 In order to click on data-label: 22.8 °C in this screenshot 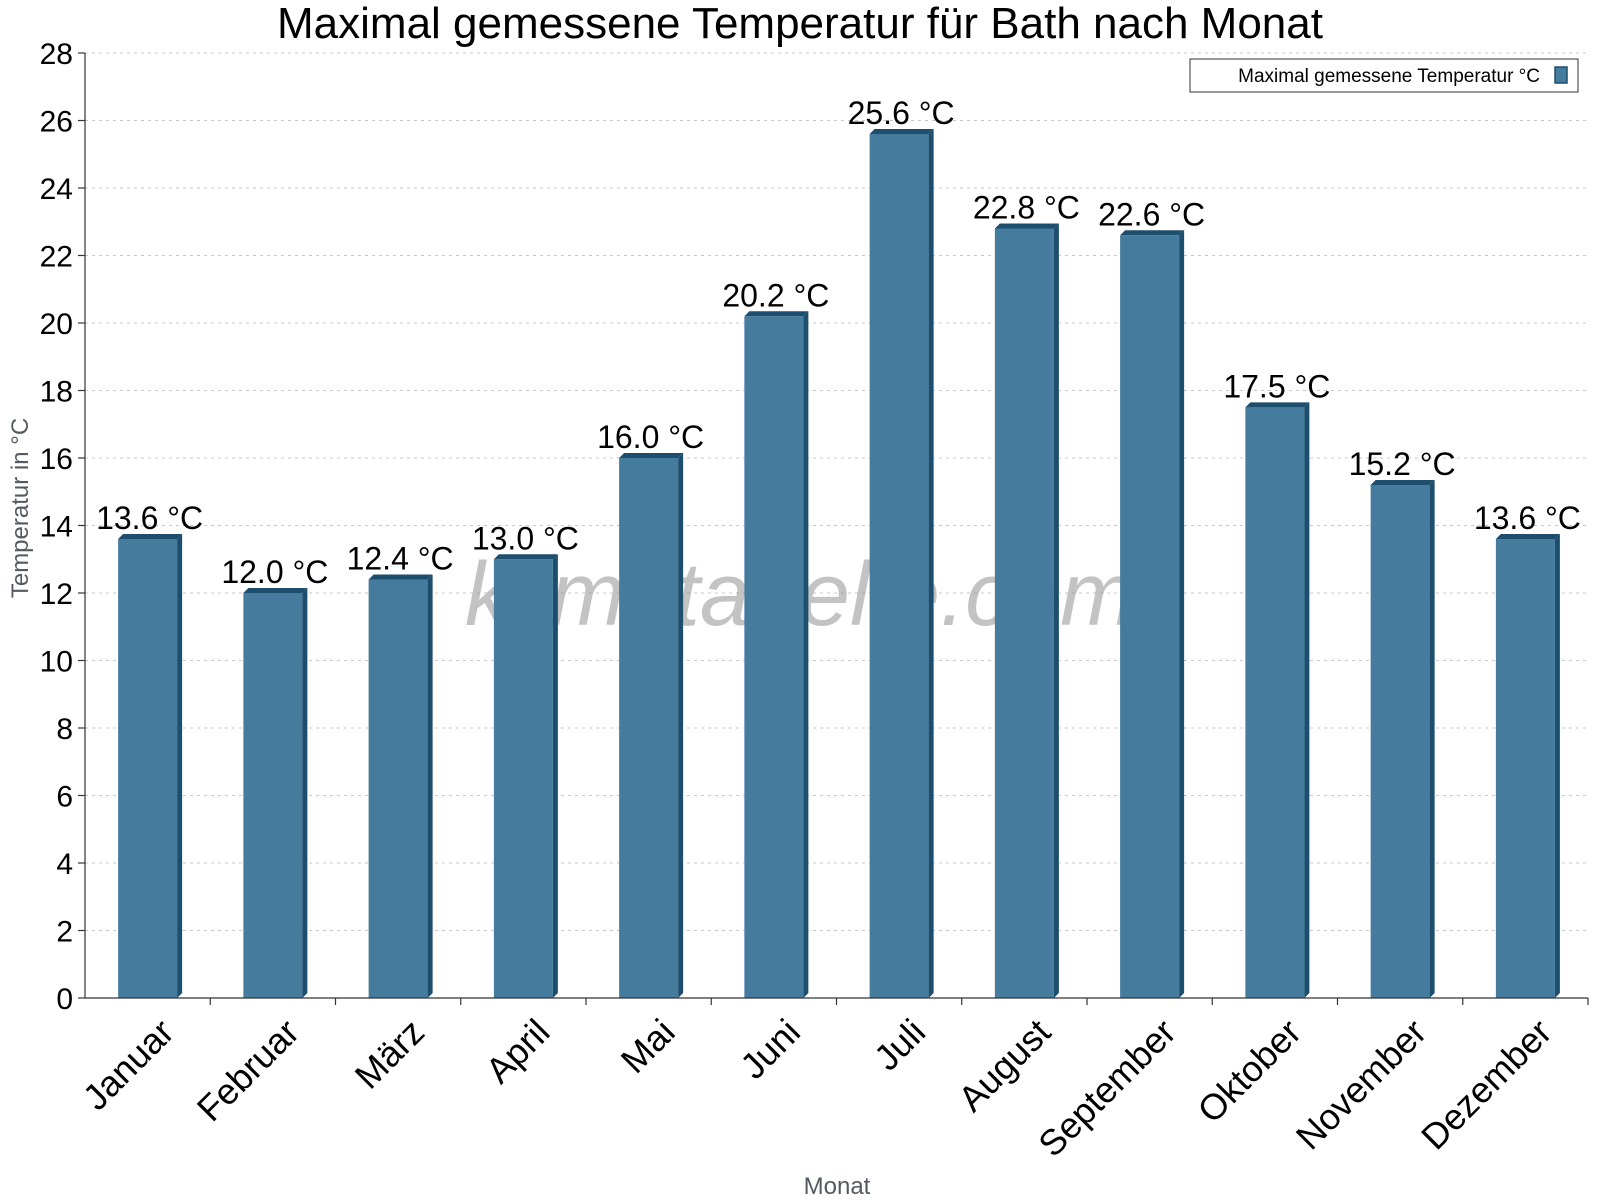, I will do `click(1026, 208)`.